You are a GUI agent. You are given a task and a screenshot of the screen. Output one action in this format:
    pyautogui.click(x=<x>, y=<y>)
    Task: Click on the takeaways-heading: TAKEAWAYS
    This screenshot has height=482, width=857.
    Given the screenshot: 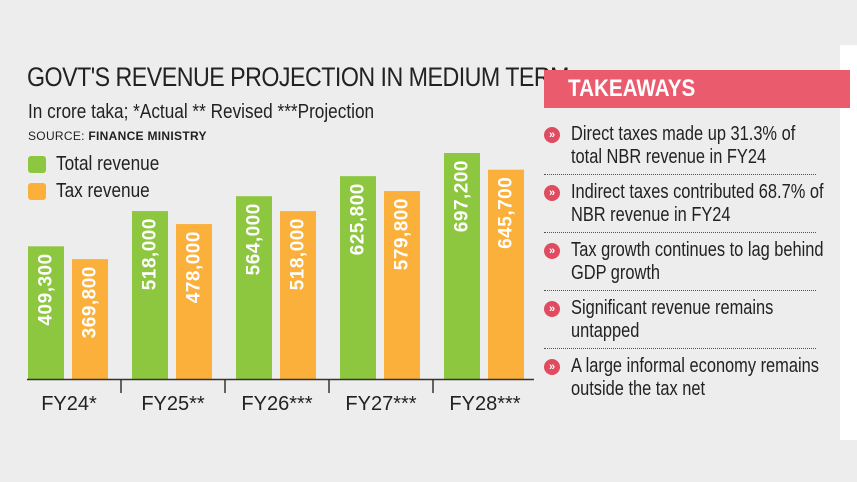 What is the action you would take?
    pyautogui.click(x=632, y=88)
    